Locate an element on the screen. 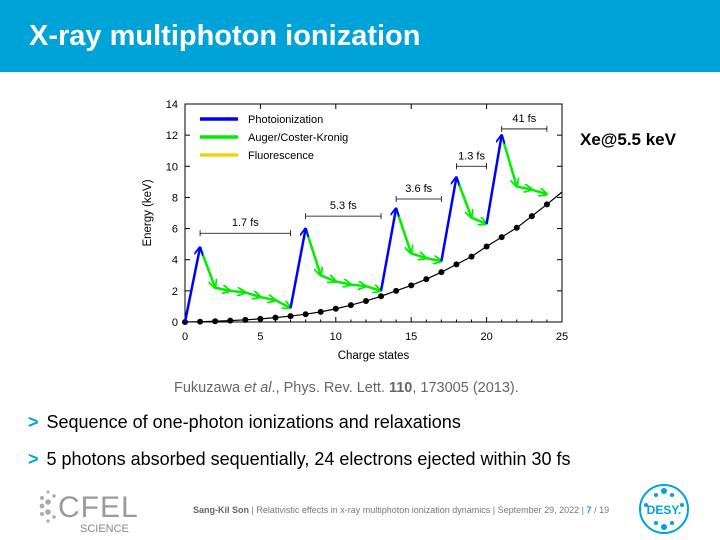 The height and width of the screenshot is (540, 720). y-tick-label: 12 is located at coordinates (172, 136).